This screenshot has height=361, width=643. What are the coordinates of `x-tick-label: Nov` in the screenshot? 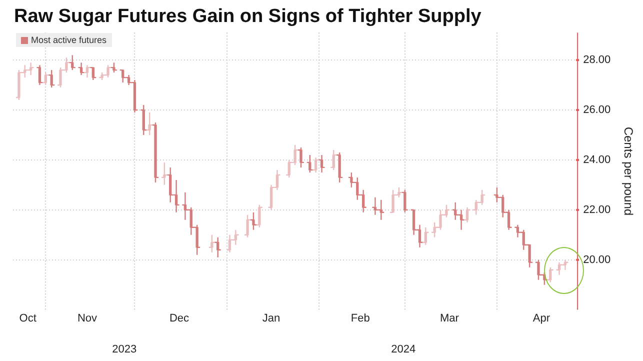 It's located at (87, 318).